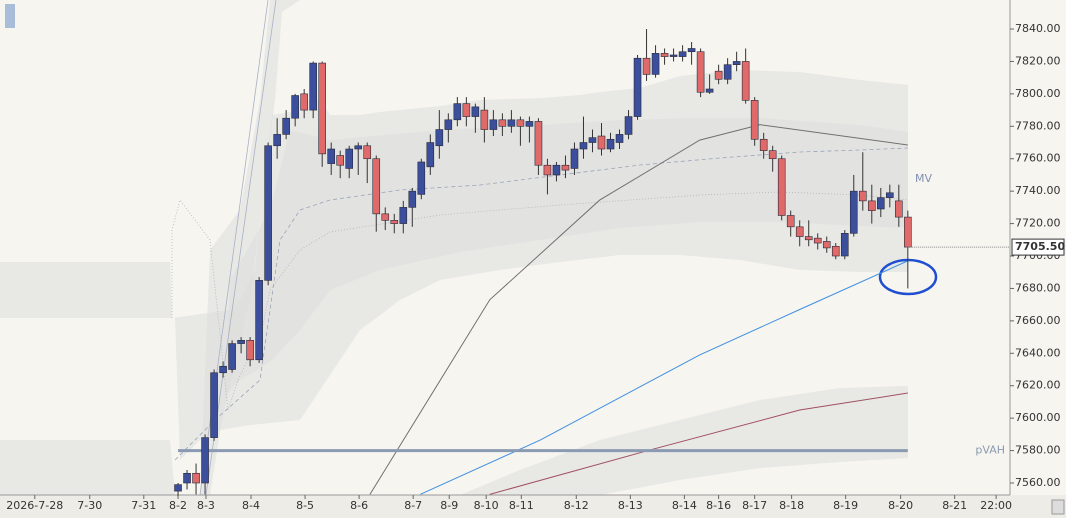 The image size is (1066, 518). Describe the element at coordinates (698, 443) in the screenshot. I see `indicator-line` at that location.